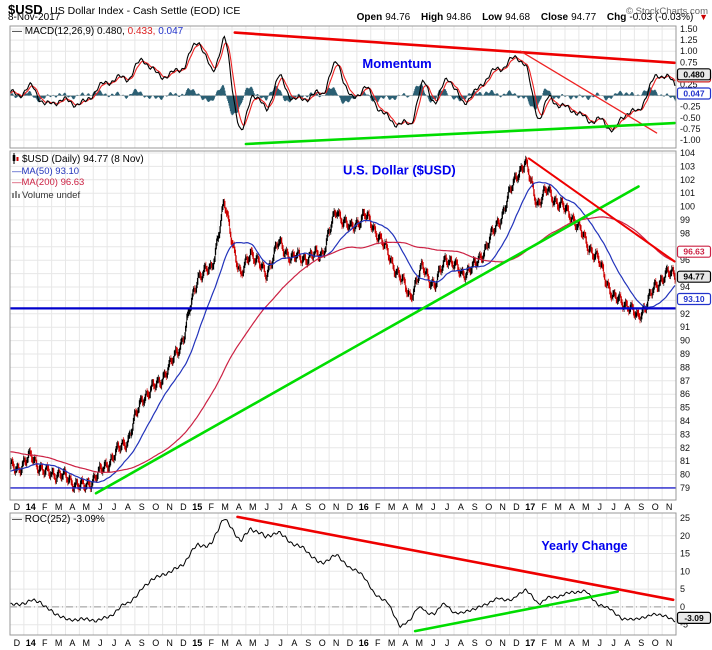 This screenshot has height=650, width=712. What do you see at coordinates (685, 408) in the screenshot?
I see `y-axis-tick-label: 85` at bounding box center [685, 408].